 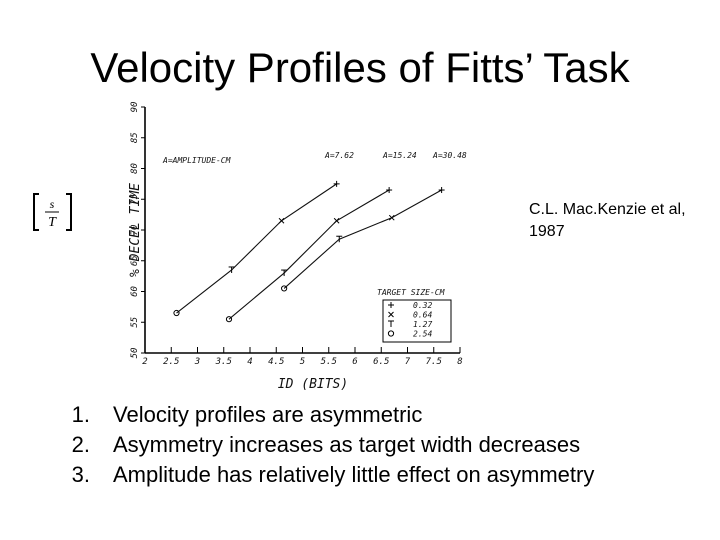 What do you see at coordinates (52, 222) in the screenshot?
I see `formula-denominator: T` at bounding box center [52, 222].